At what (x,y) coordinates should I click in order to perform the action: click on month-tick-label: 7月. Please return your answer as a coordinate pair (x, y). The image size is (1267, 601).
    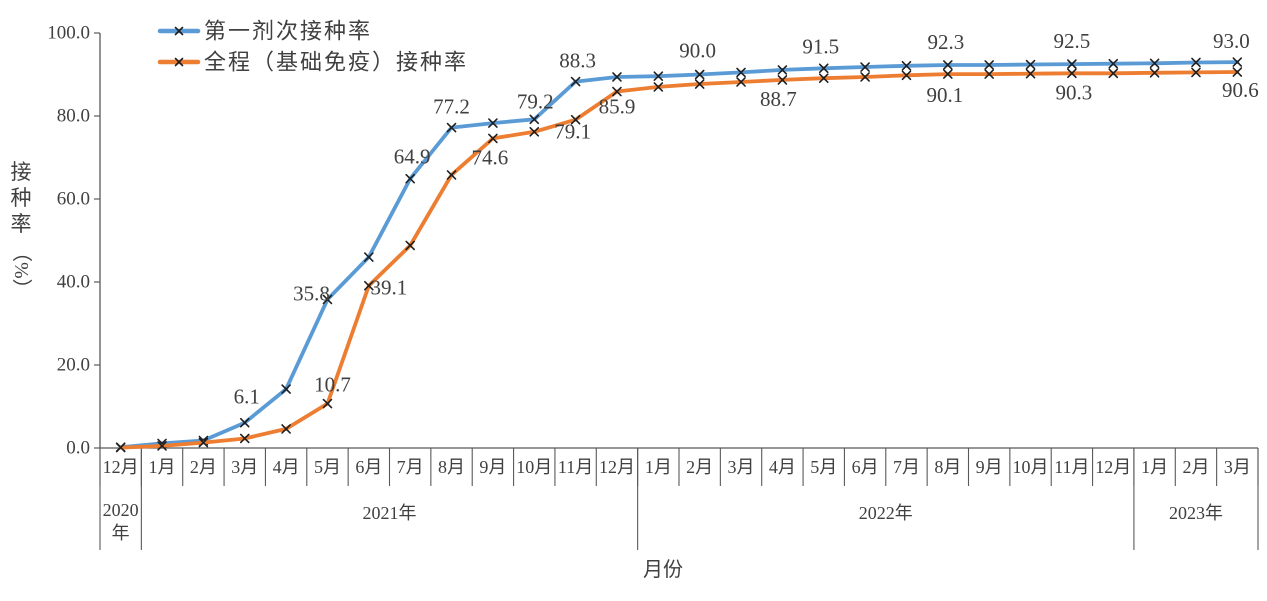
    Looking at the image, I should click on (410, 467).